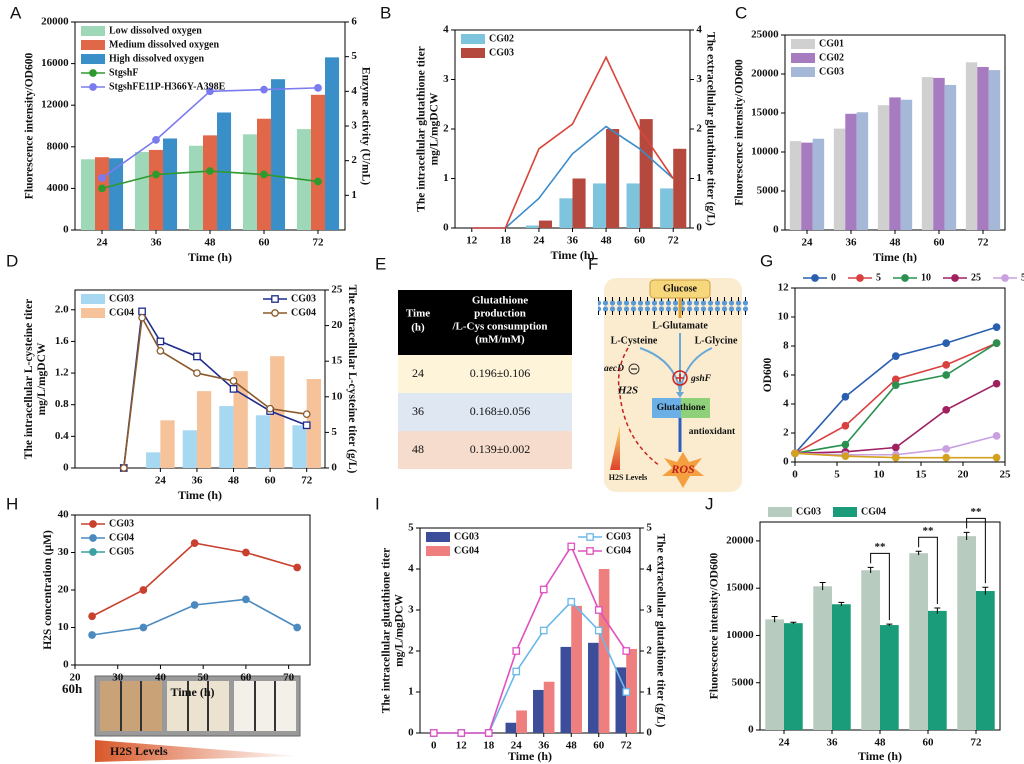  Describe the element at coordinates (164, 44) in the screenshot. I see `legend-label: Medium dissolved oxygen` at that location.